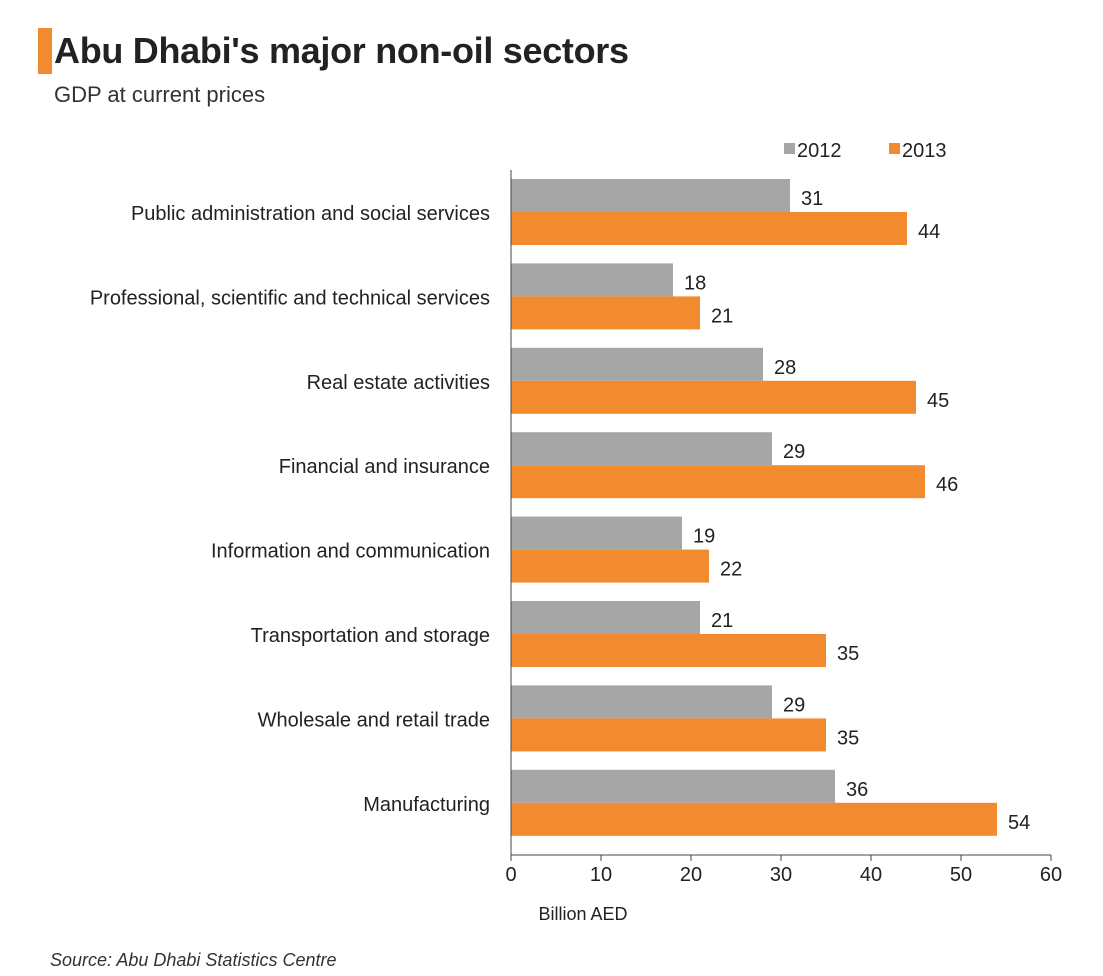  Describe the element at coordinates (731, 570) in the screenshot. I see `data-label: 22` at that location.